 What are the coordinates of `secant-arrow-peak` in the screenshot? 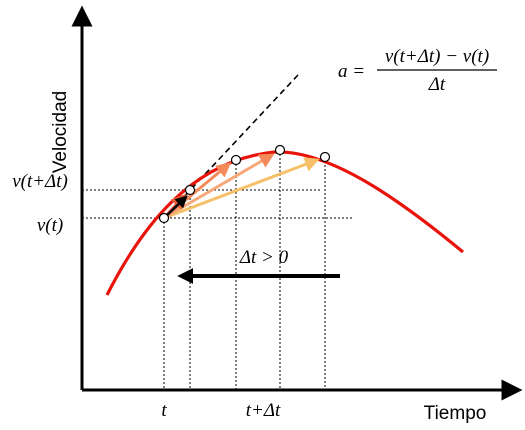 It's located at (219, 186).